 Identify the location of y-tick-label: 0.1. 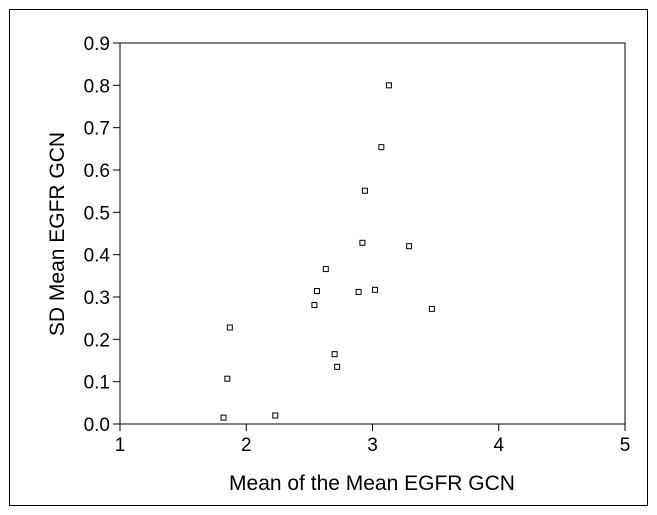
(97, 383).